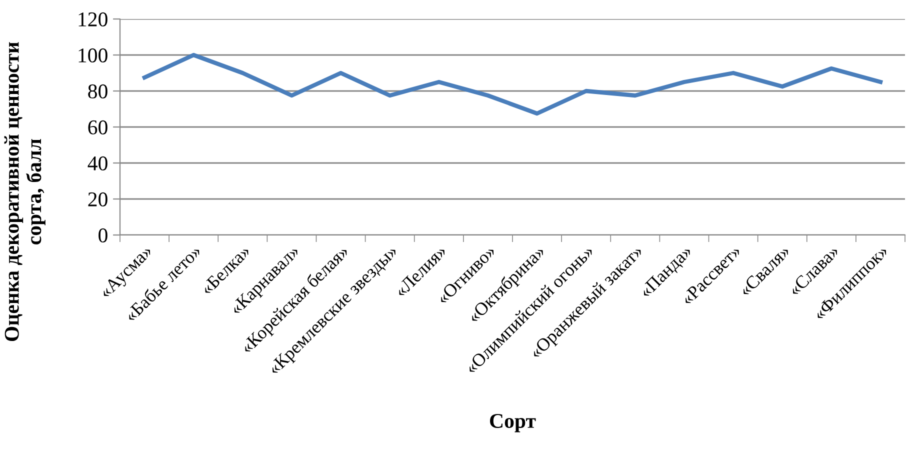 This screenshot has width=917, height=463. I want to click on y-tick-label: 80, so click(98, 91).